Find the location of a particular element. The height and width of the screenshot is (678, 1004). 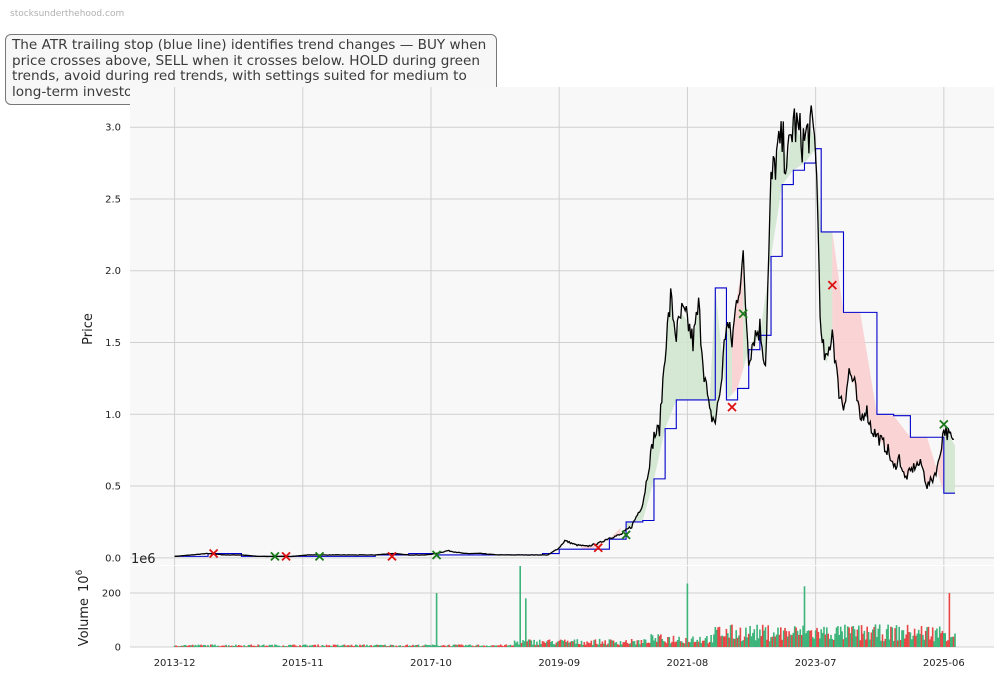

date-tick-label: 2023-07 is located at coordinates (816, 663).